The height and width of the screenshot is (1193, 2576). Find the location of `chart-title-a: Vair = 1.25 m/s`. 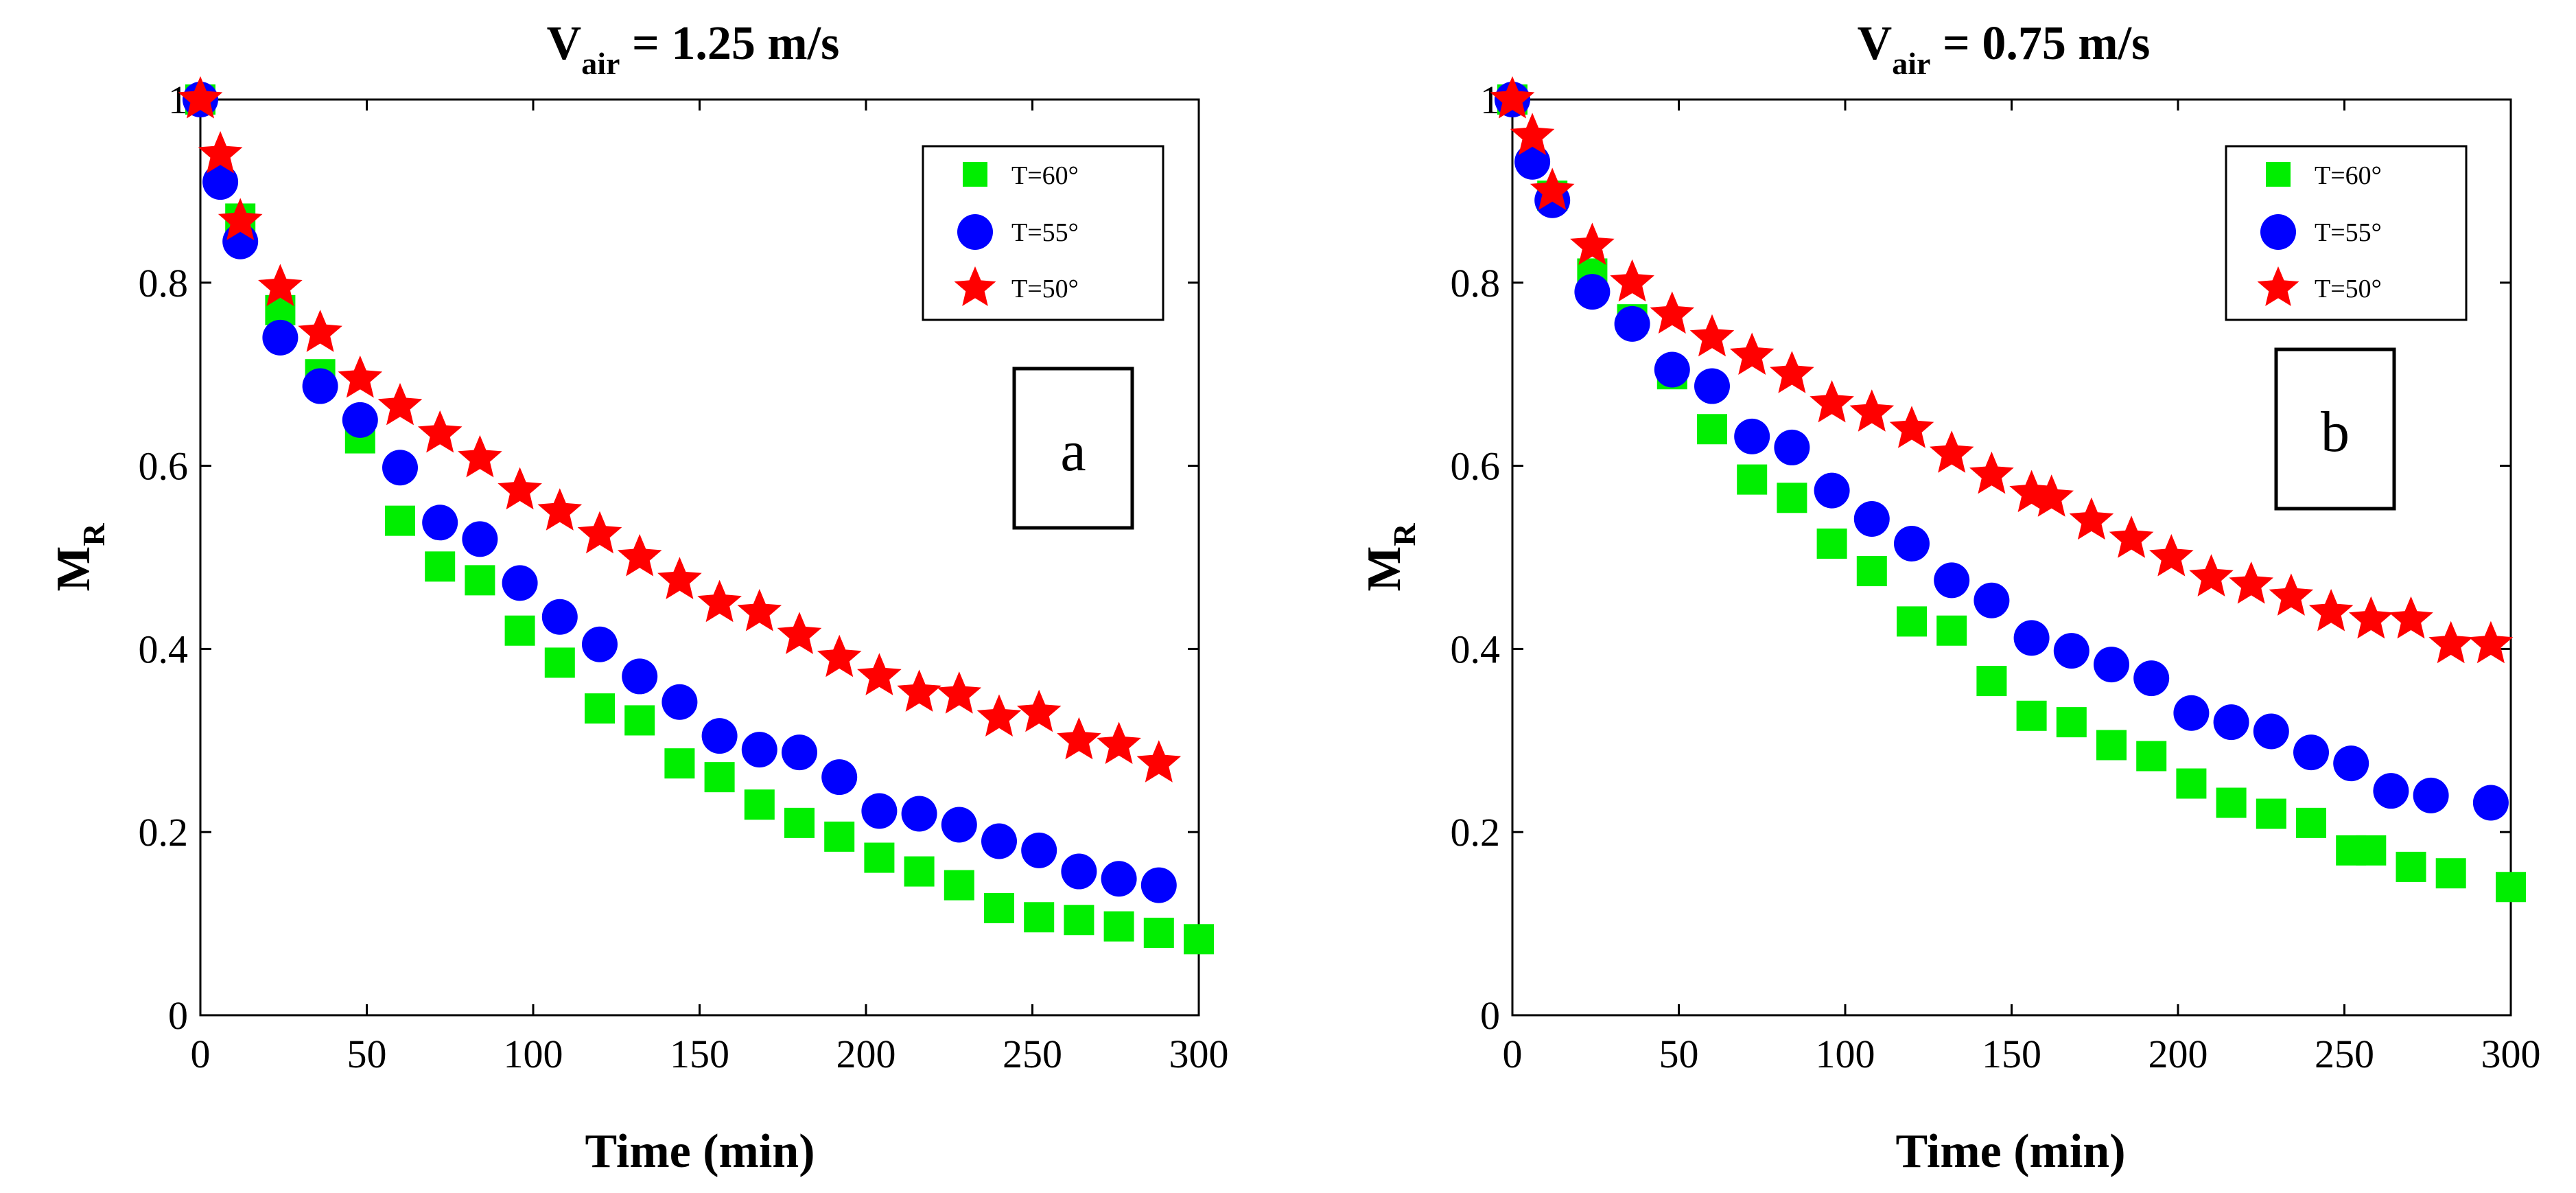

chart-title-a: Vair = 1.25 m/s is located at coordinates (693, 49).